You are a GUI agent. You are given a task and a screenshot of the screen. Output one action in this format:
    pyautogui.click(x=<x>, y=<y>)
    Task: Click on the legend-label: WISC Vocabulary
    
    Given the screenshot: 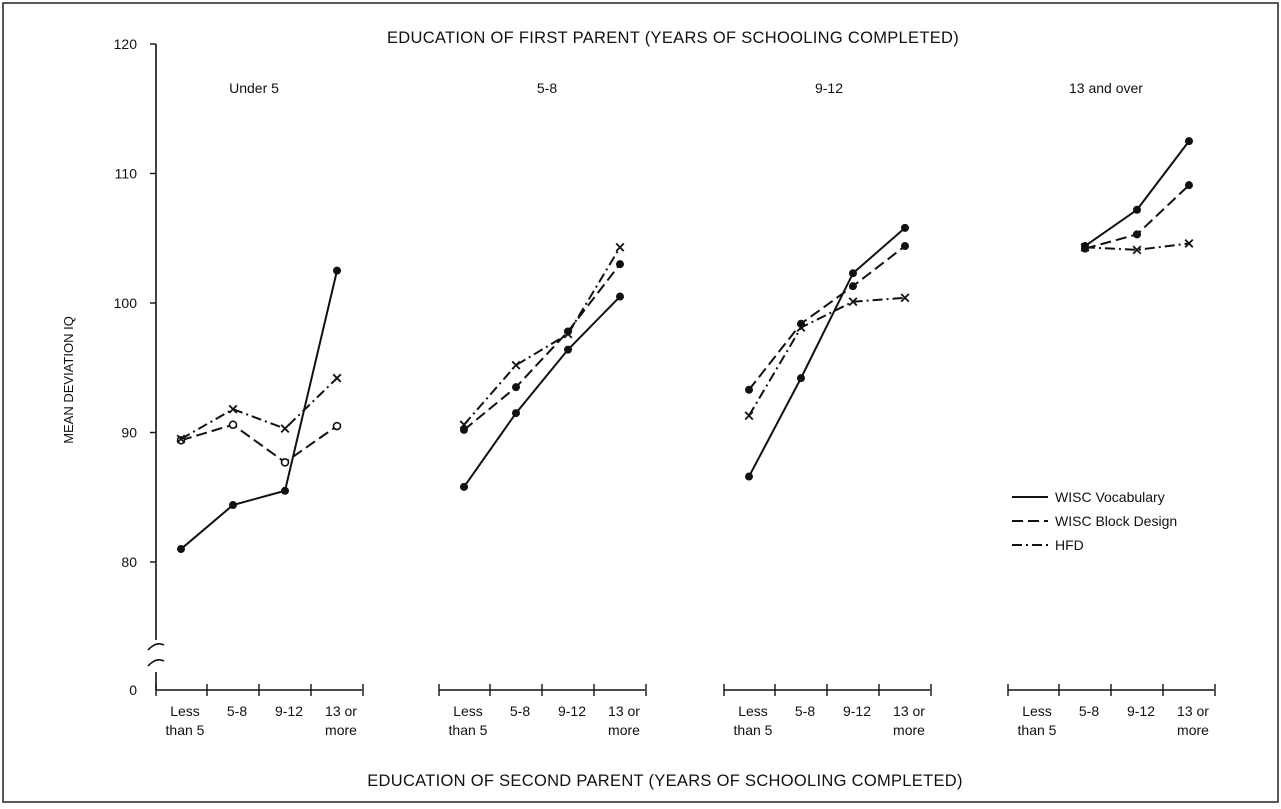 What is the action you would take?
    pyautogui.click(x=1110, y=497)
    